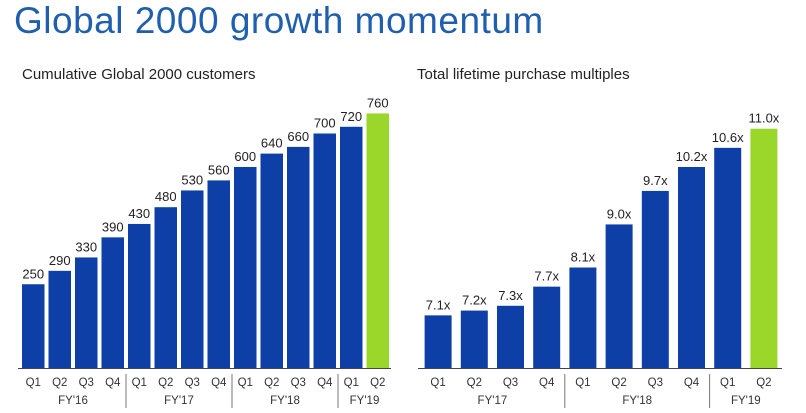 The width and height of the screenshot is (806, 413). I want to click on chart-title-customers: Cumulative Global 2000 customers, so click(139, 74).